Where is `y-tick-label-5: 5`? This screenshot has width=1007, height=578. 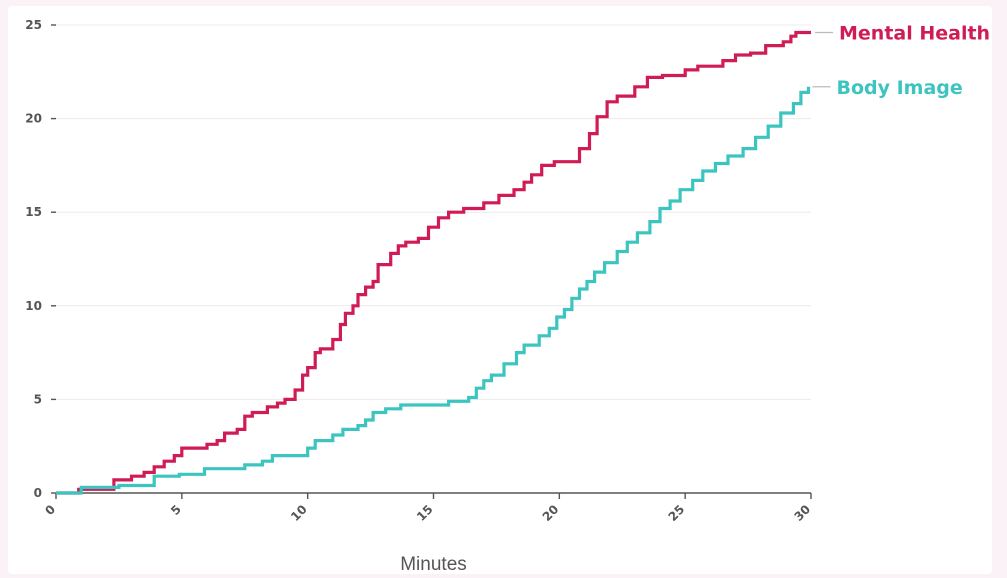 y-tick-label-5: 5 is located at coordinates (38, 399).